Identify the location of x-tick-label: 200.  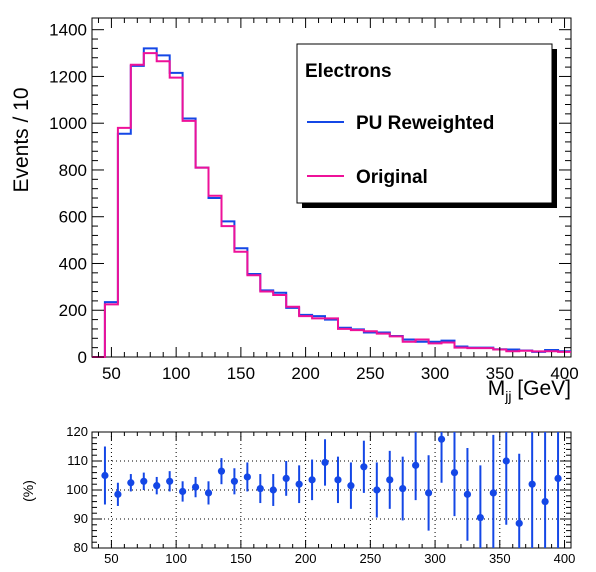
(305, 373).